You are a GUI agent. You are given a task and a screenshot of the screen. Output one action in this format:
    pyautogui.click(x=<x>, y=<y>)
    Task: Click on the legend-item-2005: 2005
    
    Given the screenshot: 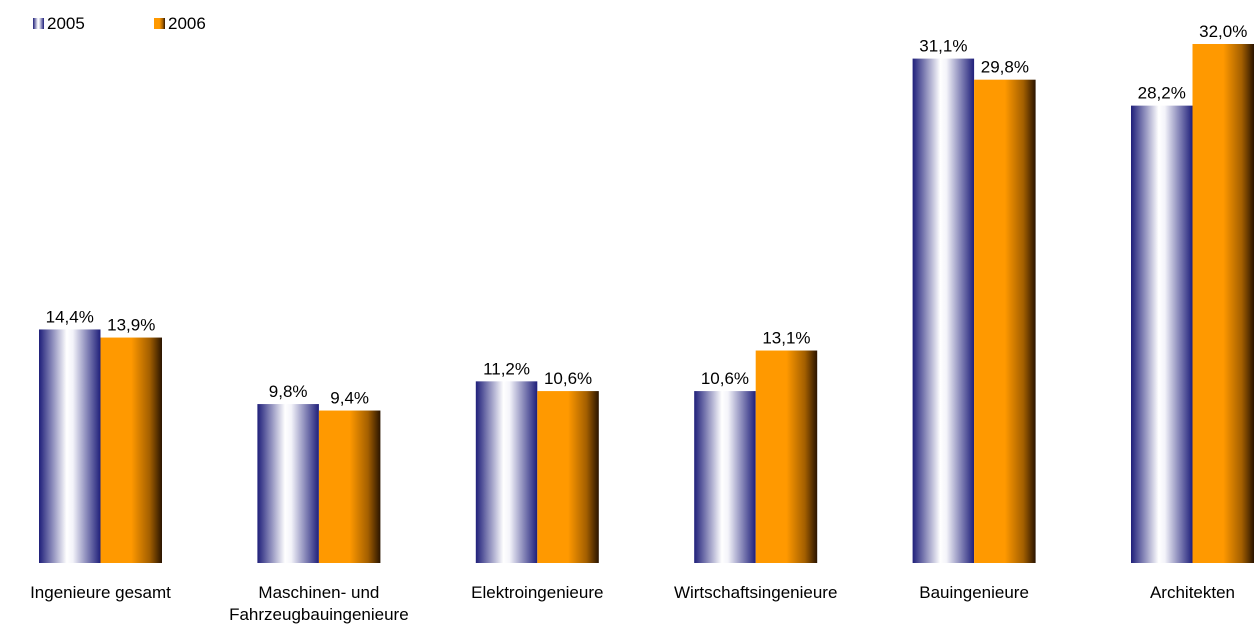 What is the action you would take?
    pyautogui.click(x=59, y=23)
    